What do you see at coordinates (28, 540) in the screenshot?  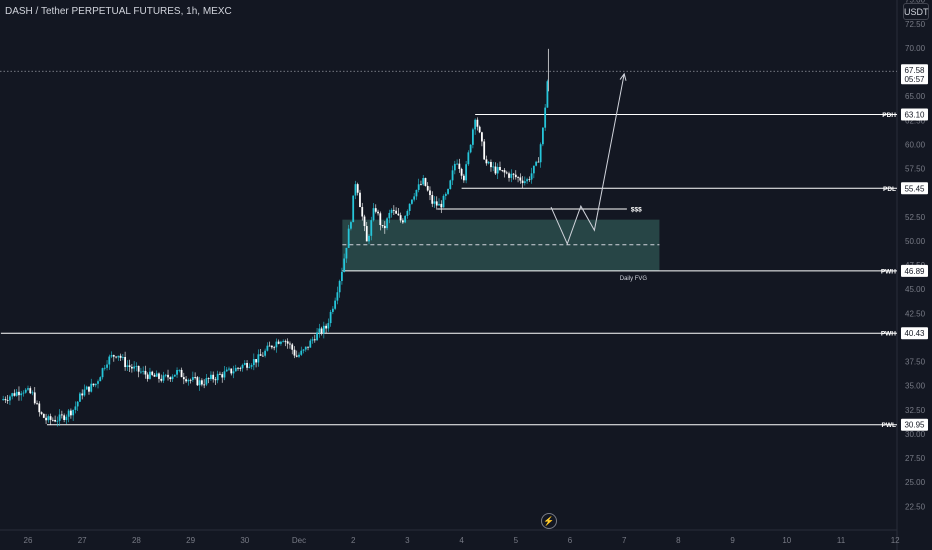 I see `time-tick-label: 26` at bounding box center [28, 540].